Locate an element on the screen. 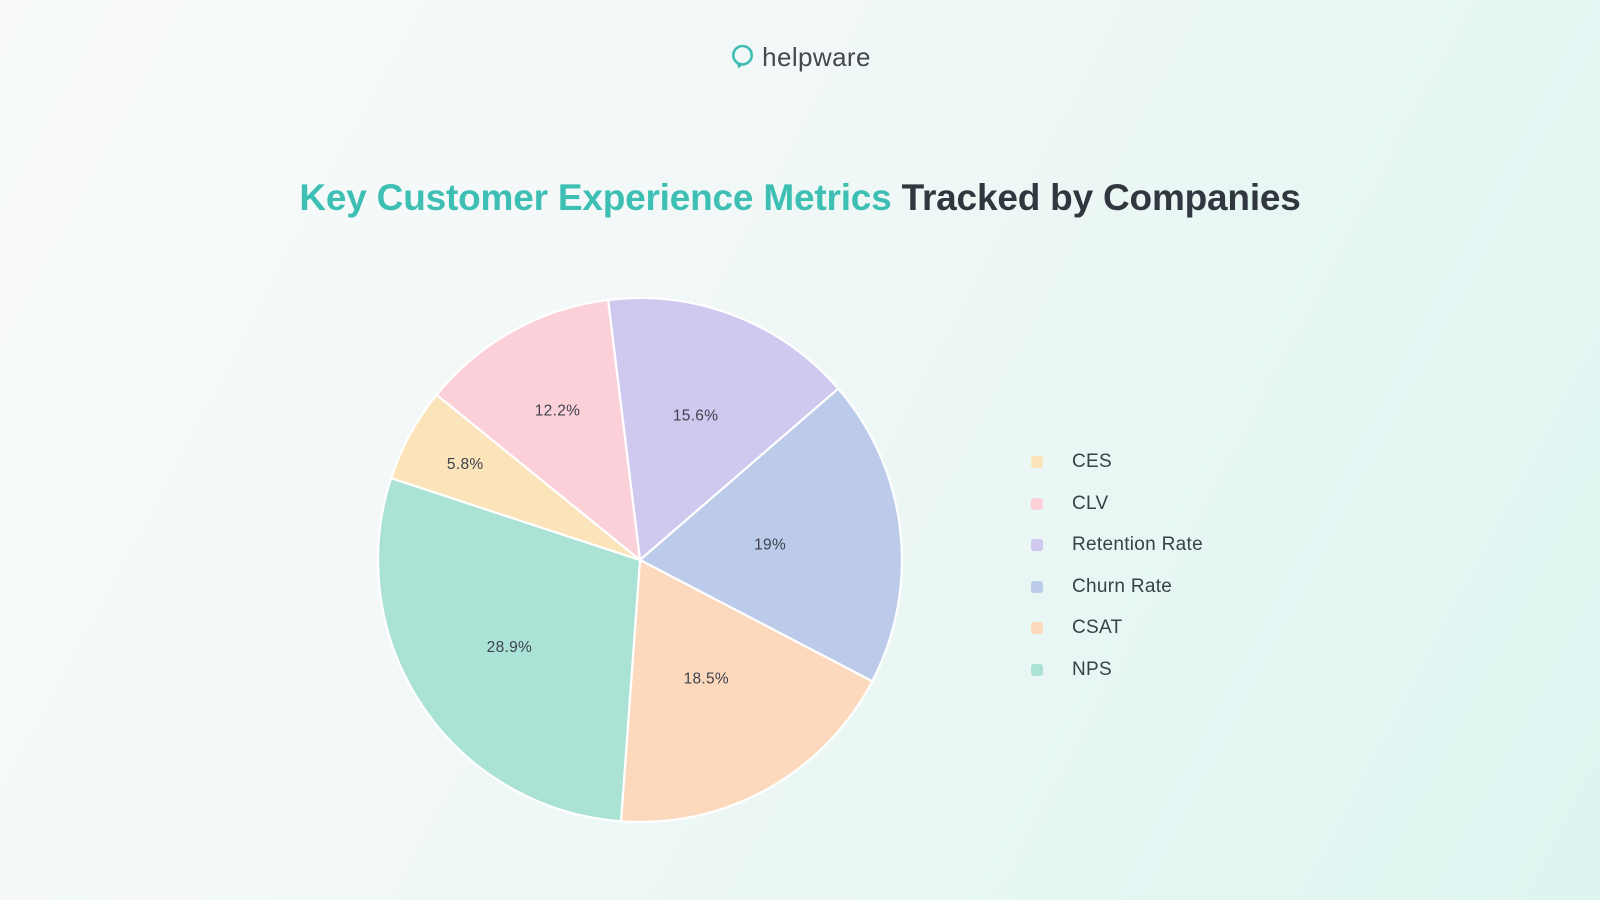  legend: CES CLV Retention Rate Churn Rate CSAT NPS is located at coordinates (1117, 566).